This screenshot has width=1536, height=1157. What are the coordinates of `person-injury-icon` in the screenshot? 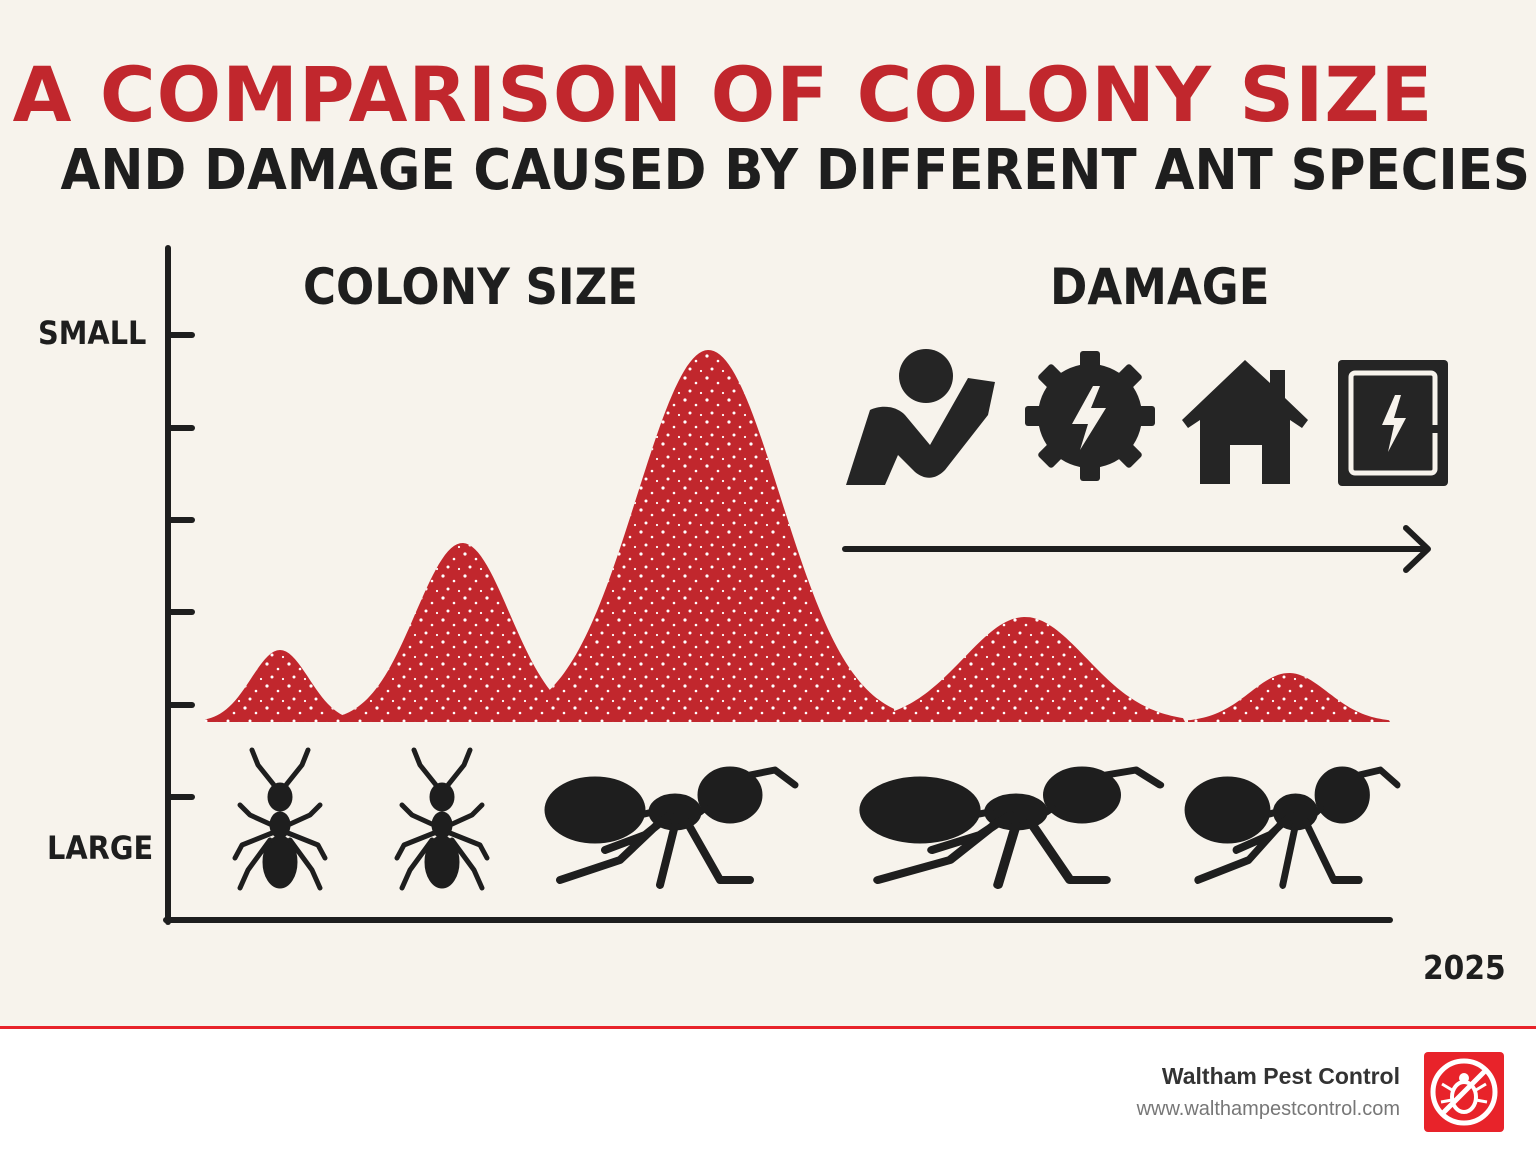 It's located at (920, 417).